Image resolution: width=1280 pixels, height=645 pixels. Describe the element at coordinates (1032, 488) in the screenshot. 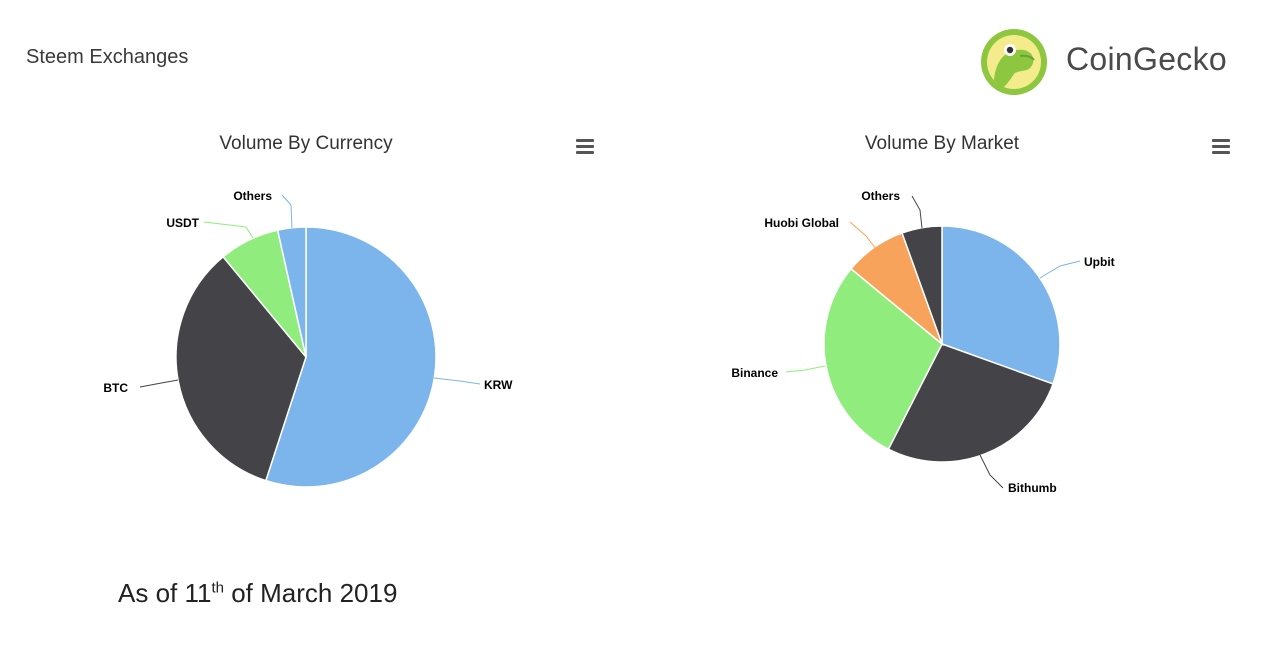

I see `slice-label: Bithumb` at that location.